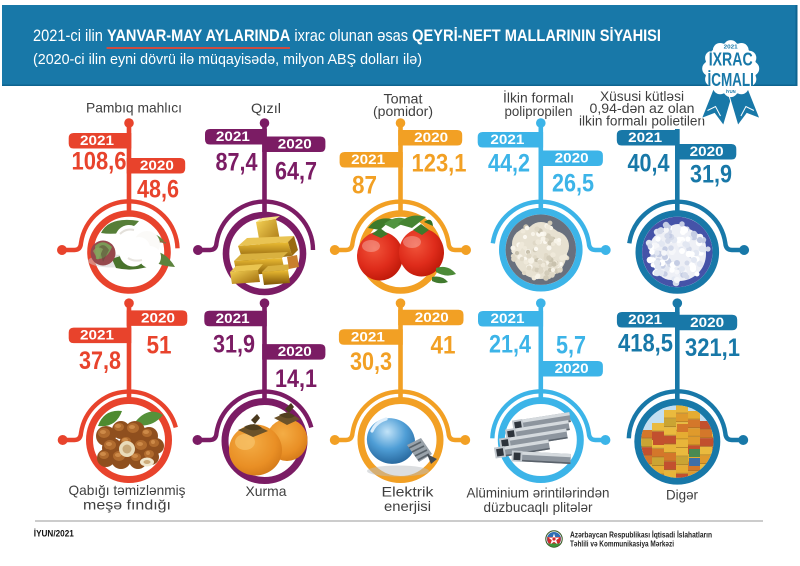 This screenshot has height=566, width=800. I want to click on svg-text: 37,8, so click(100, 361).